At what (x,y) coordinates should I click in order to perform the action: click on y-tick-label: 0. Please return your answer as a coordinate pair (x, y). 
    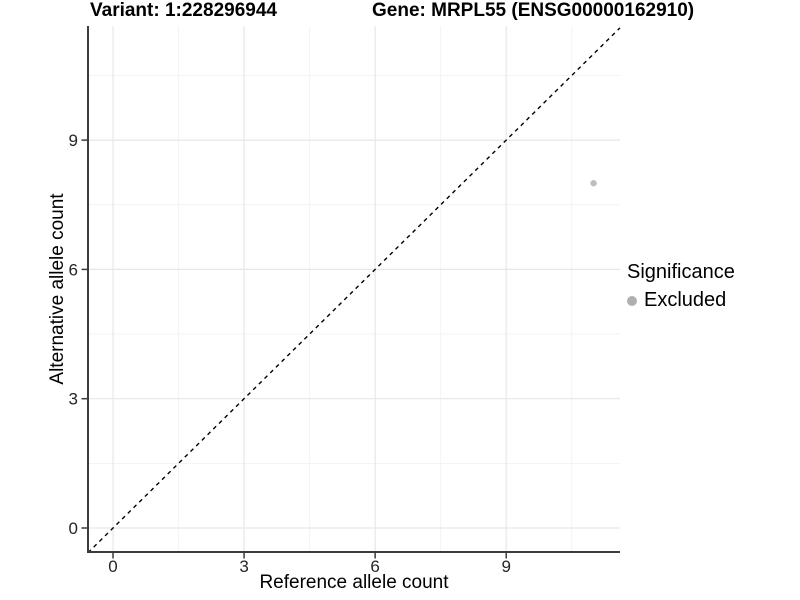
    Looking at the image, I should click on (73, 528).